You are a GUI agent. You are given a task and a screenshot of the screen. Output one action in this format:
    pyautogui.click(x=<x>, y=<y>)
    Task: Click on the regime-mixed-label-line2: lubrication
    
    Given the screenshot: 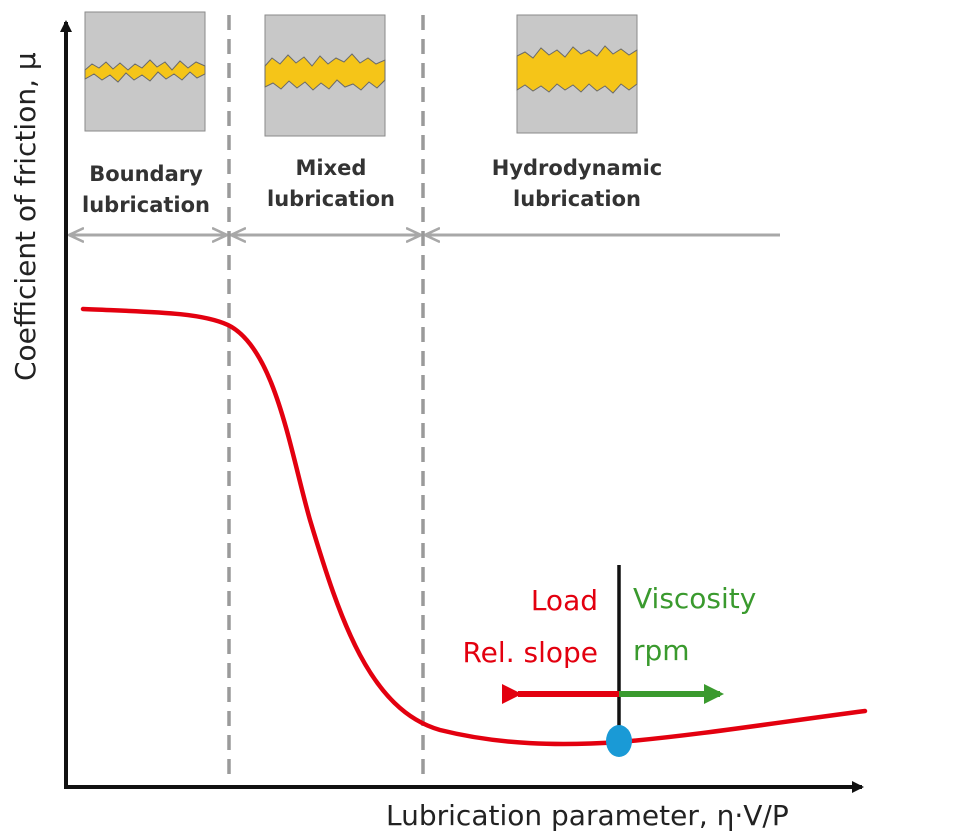 What is the action you would take?
    pyautogui.click(x=331, y=199)
    